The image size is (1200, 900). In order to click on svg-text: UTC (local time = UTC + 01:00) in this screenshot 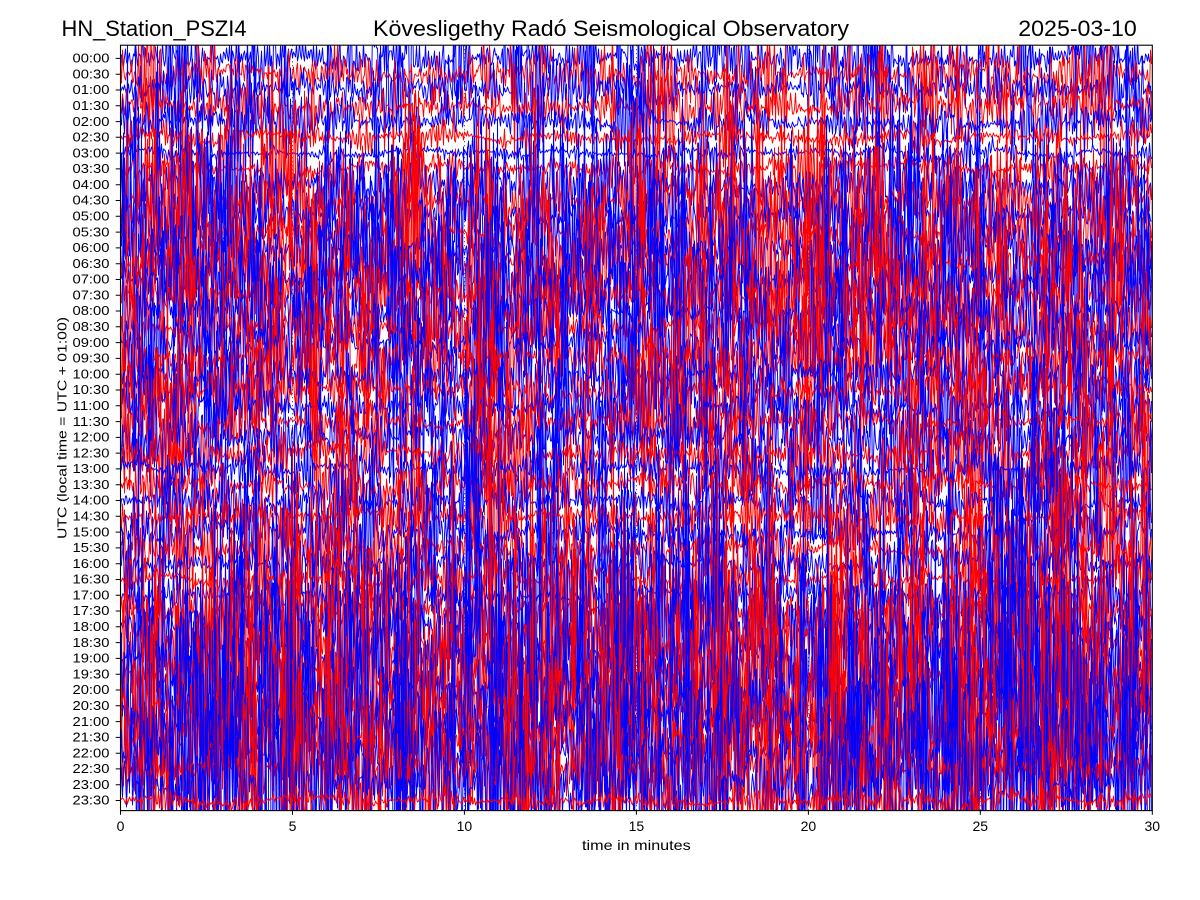, I will do `click(62, 428)`.